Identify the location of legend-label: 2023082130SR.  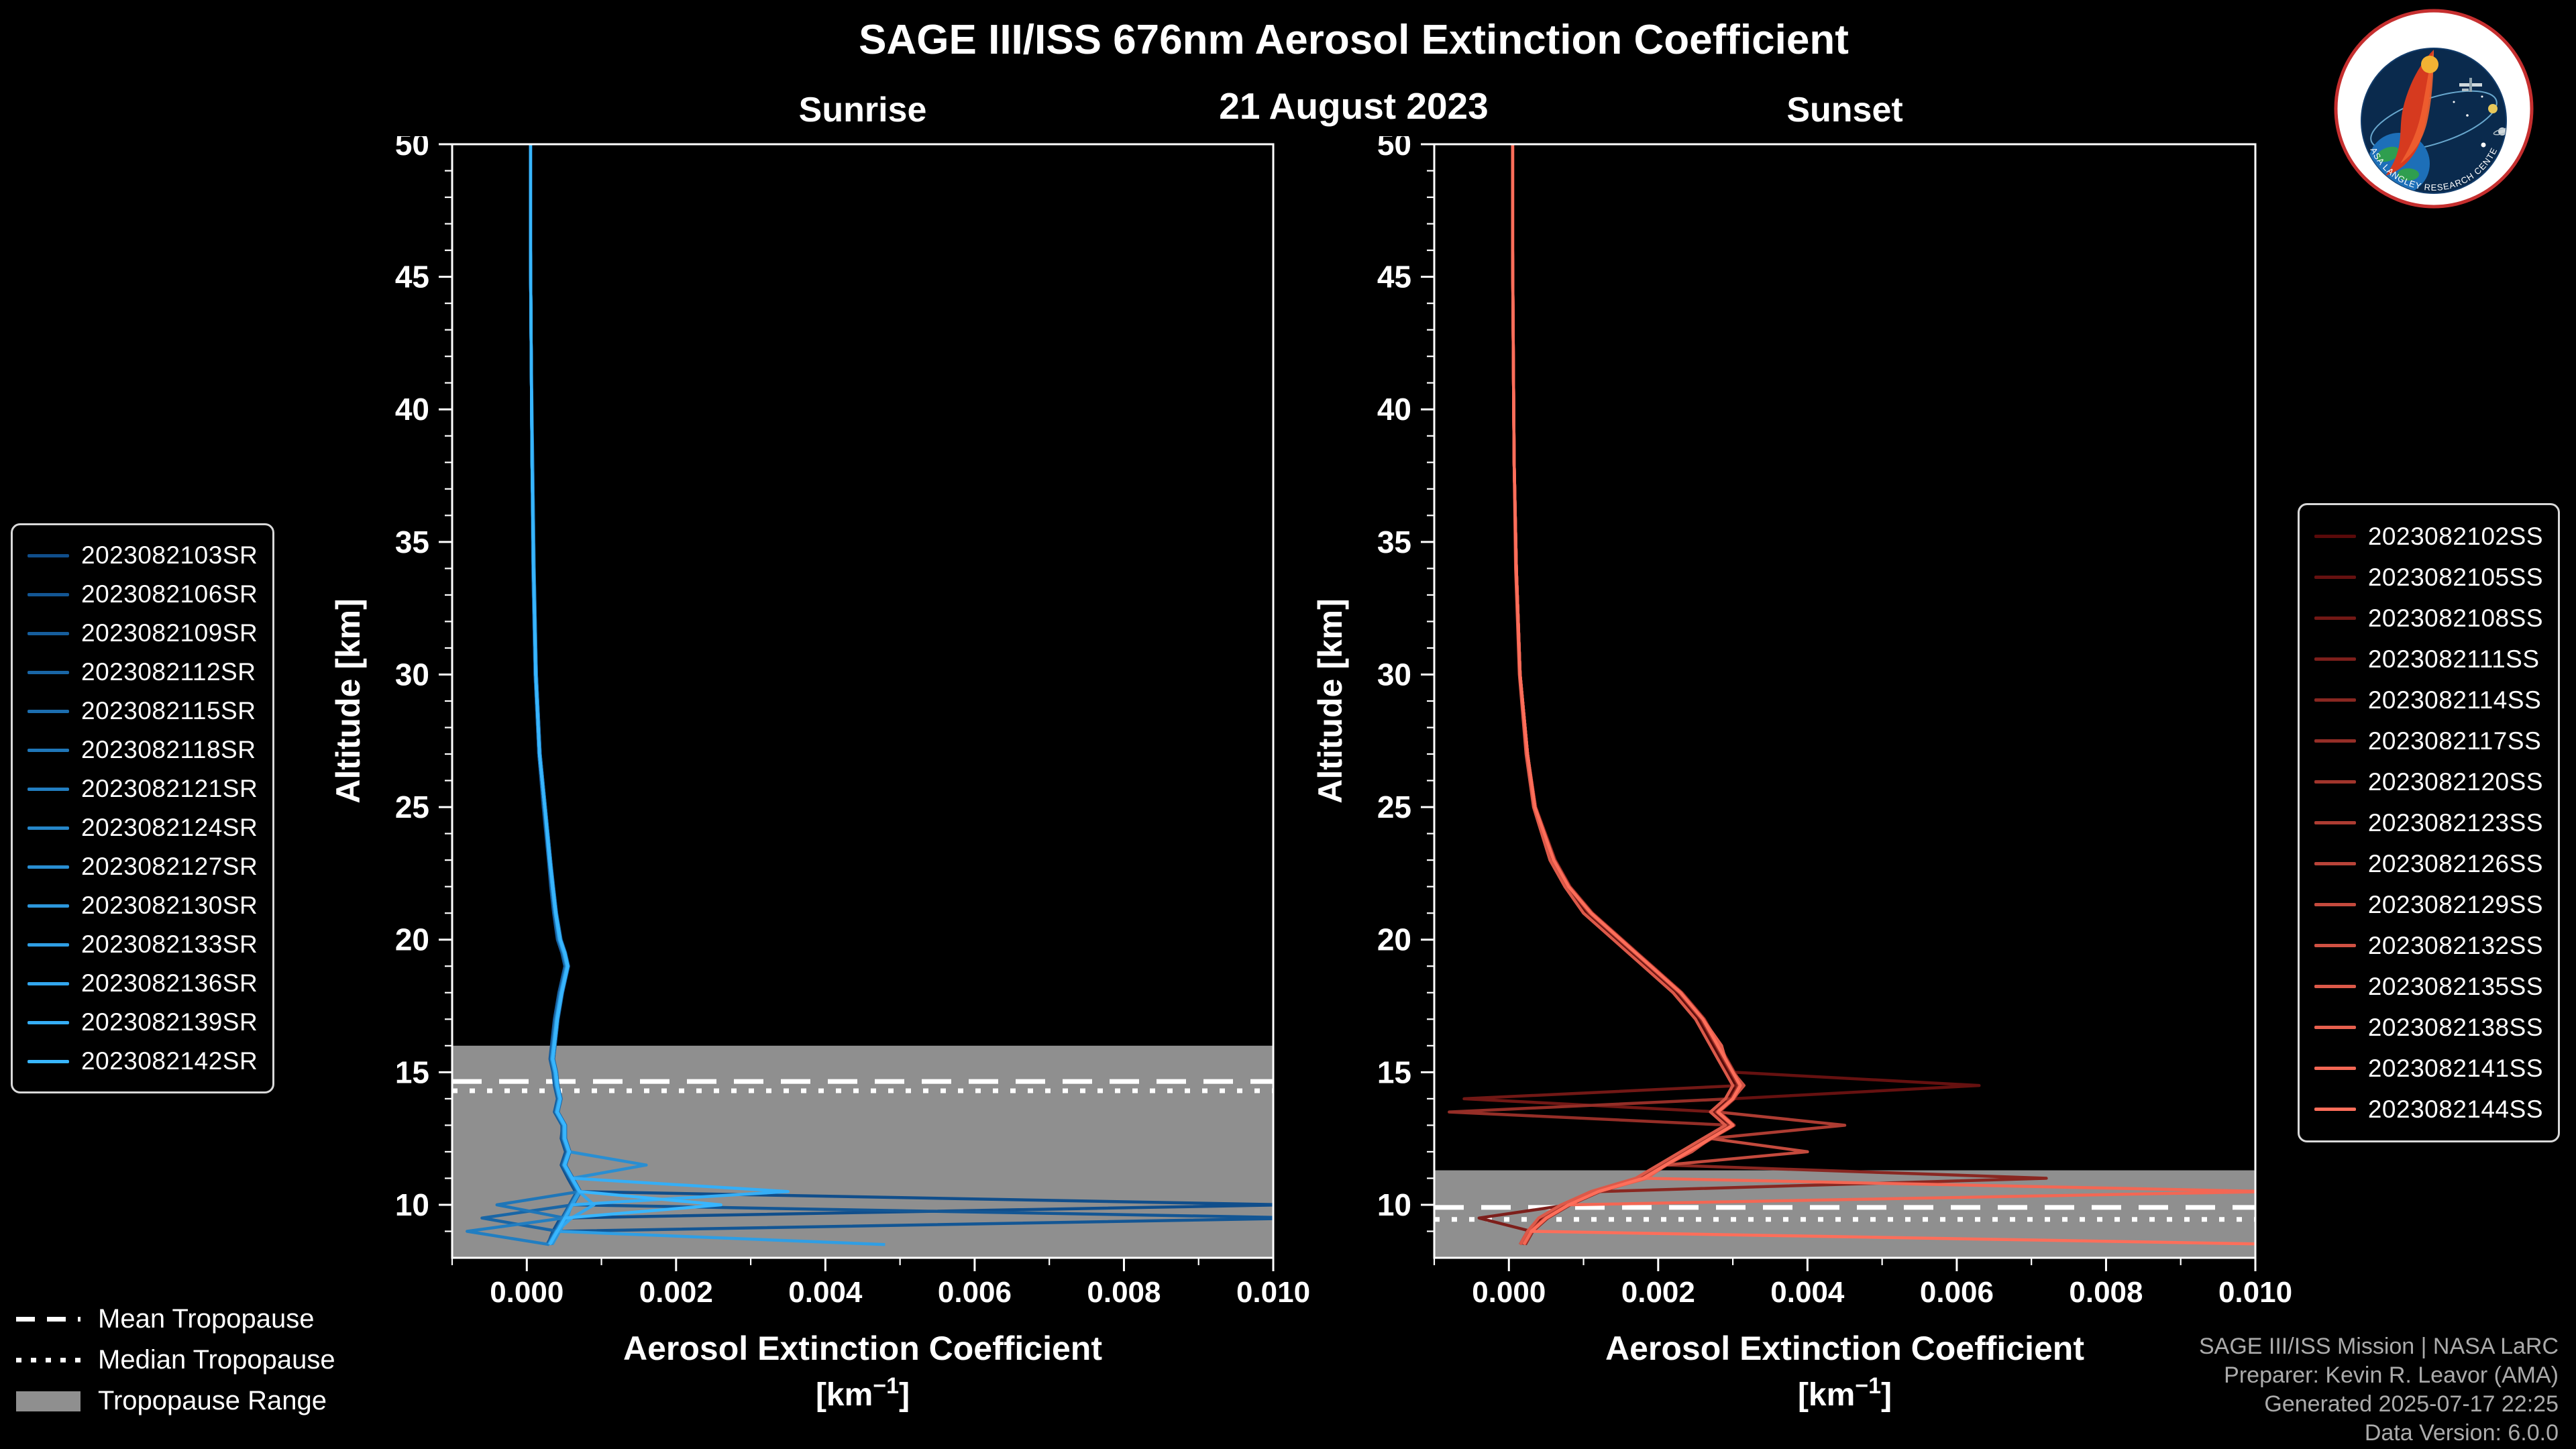
(169, 905).